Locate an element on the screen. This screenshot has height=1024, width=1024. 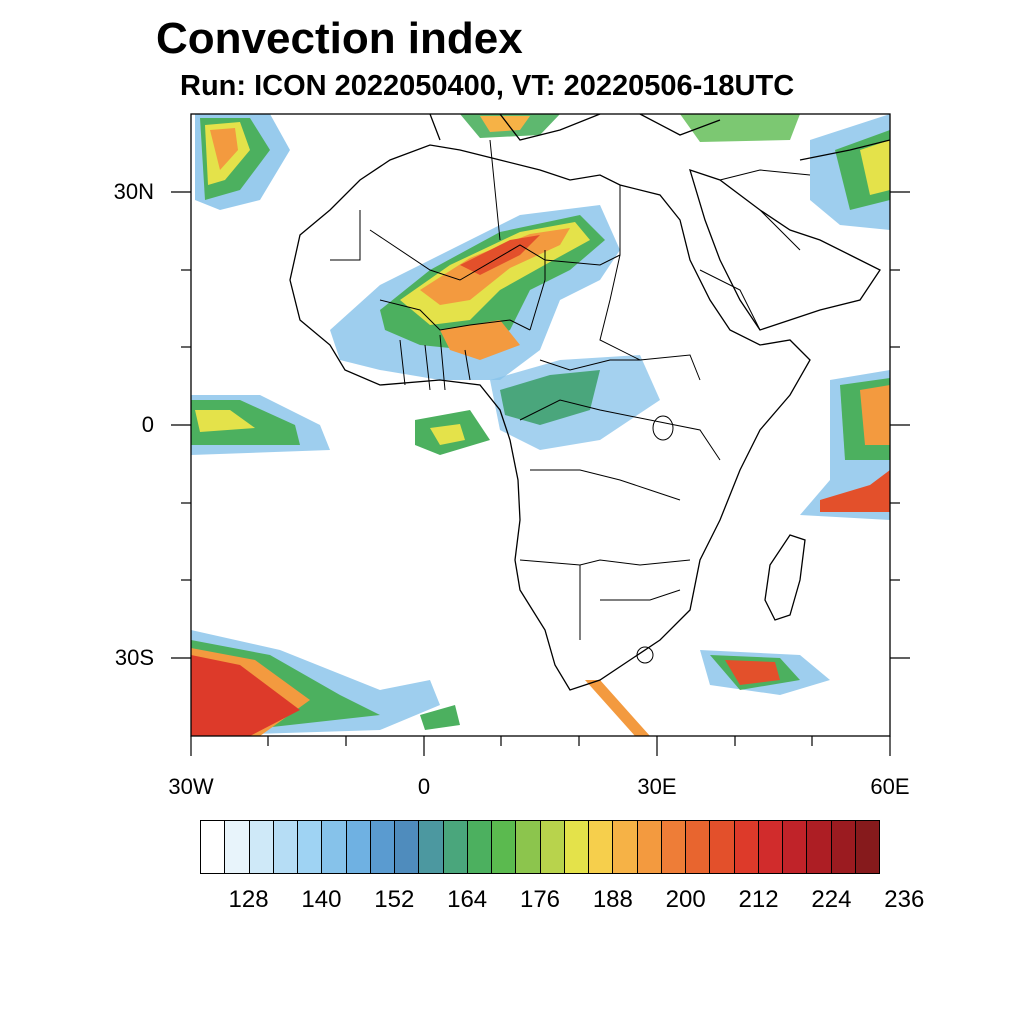
colorbar-label: 224 is located at coordinates (831, 899).